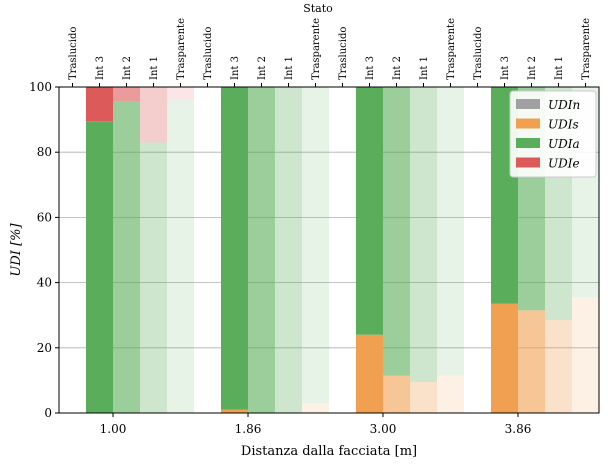 The height and width of the screenshot is (464, 611). I want to click on x-tick-label: 3.86, so click(518, 429).